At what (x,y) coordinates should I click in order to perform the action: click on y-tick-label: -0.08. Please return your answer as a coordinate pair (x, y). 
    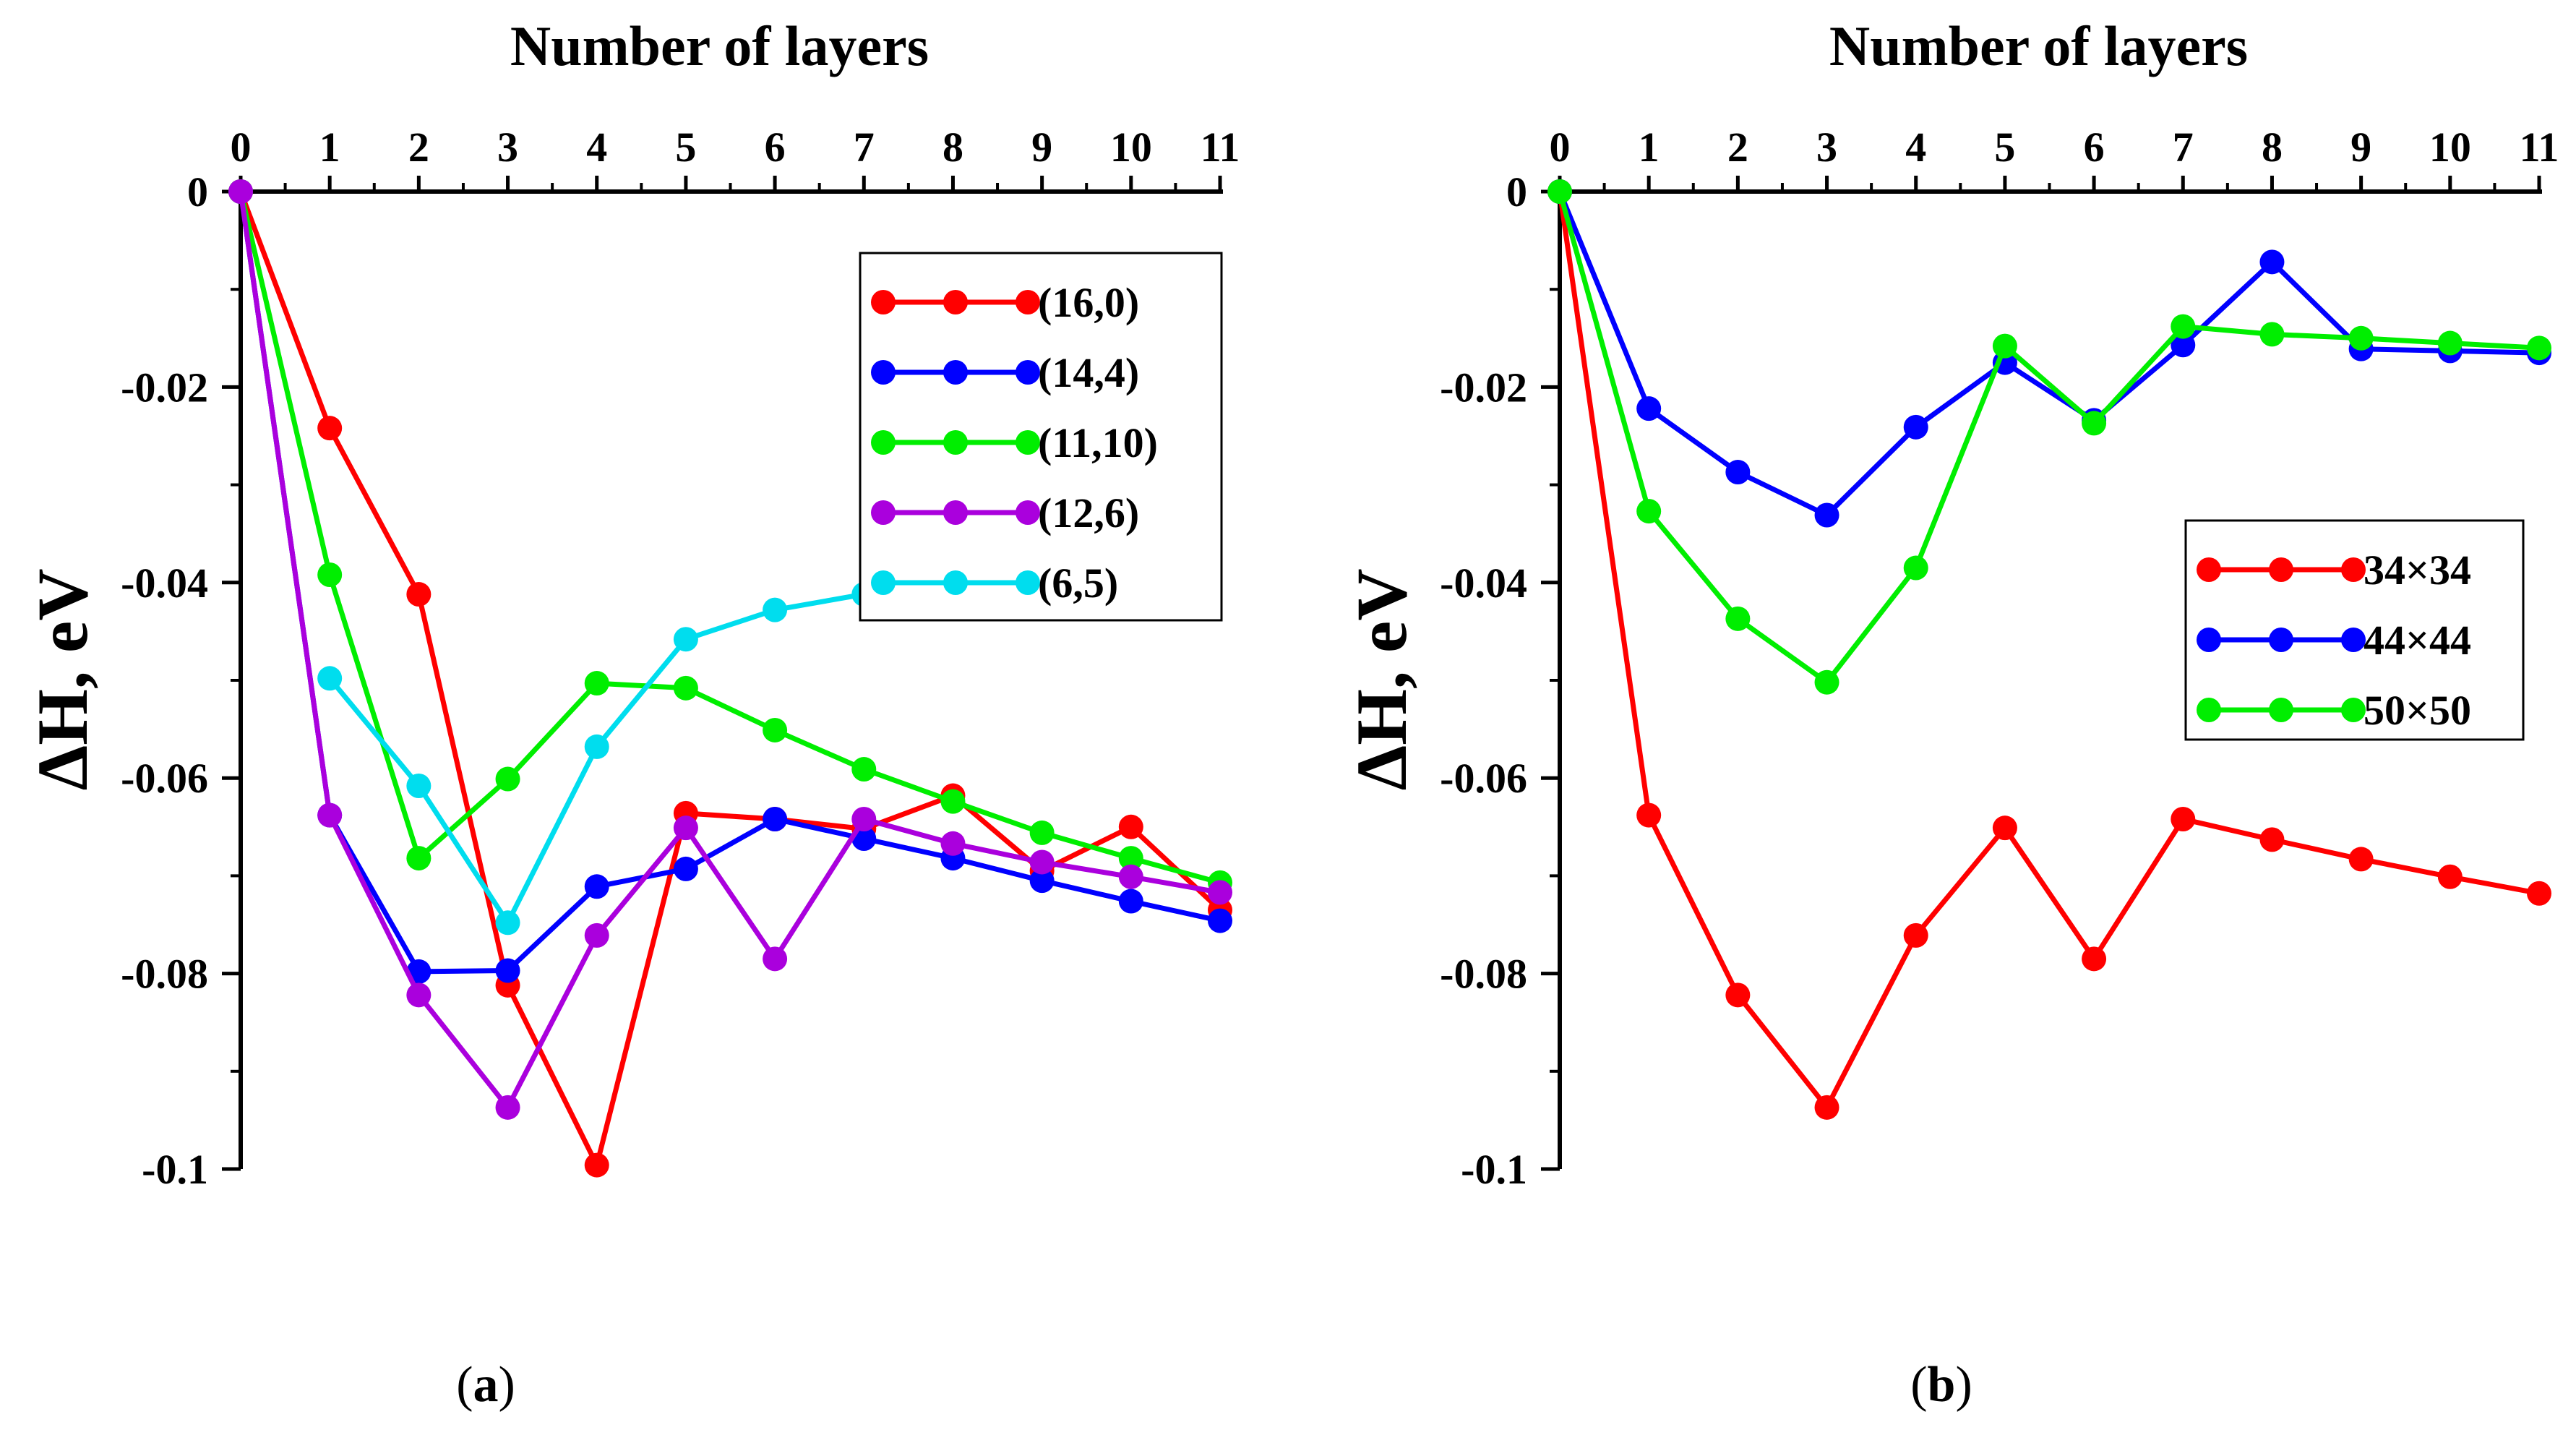
    Looking at the image, I should click on (1484, 974).